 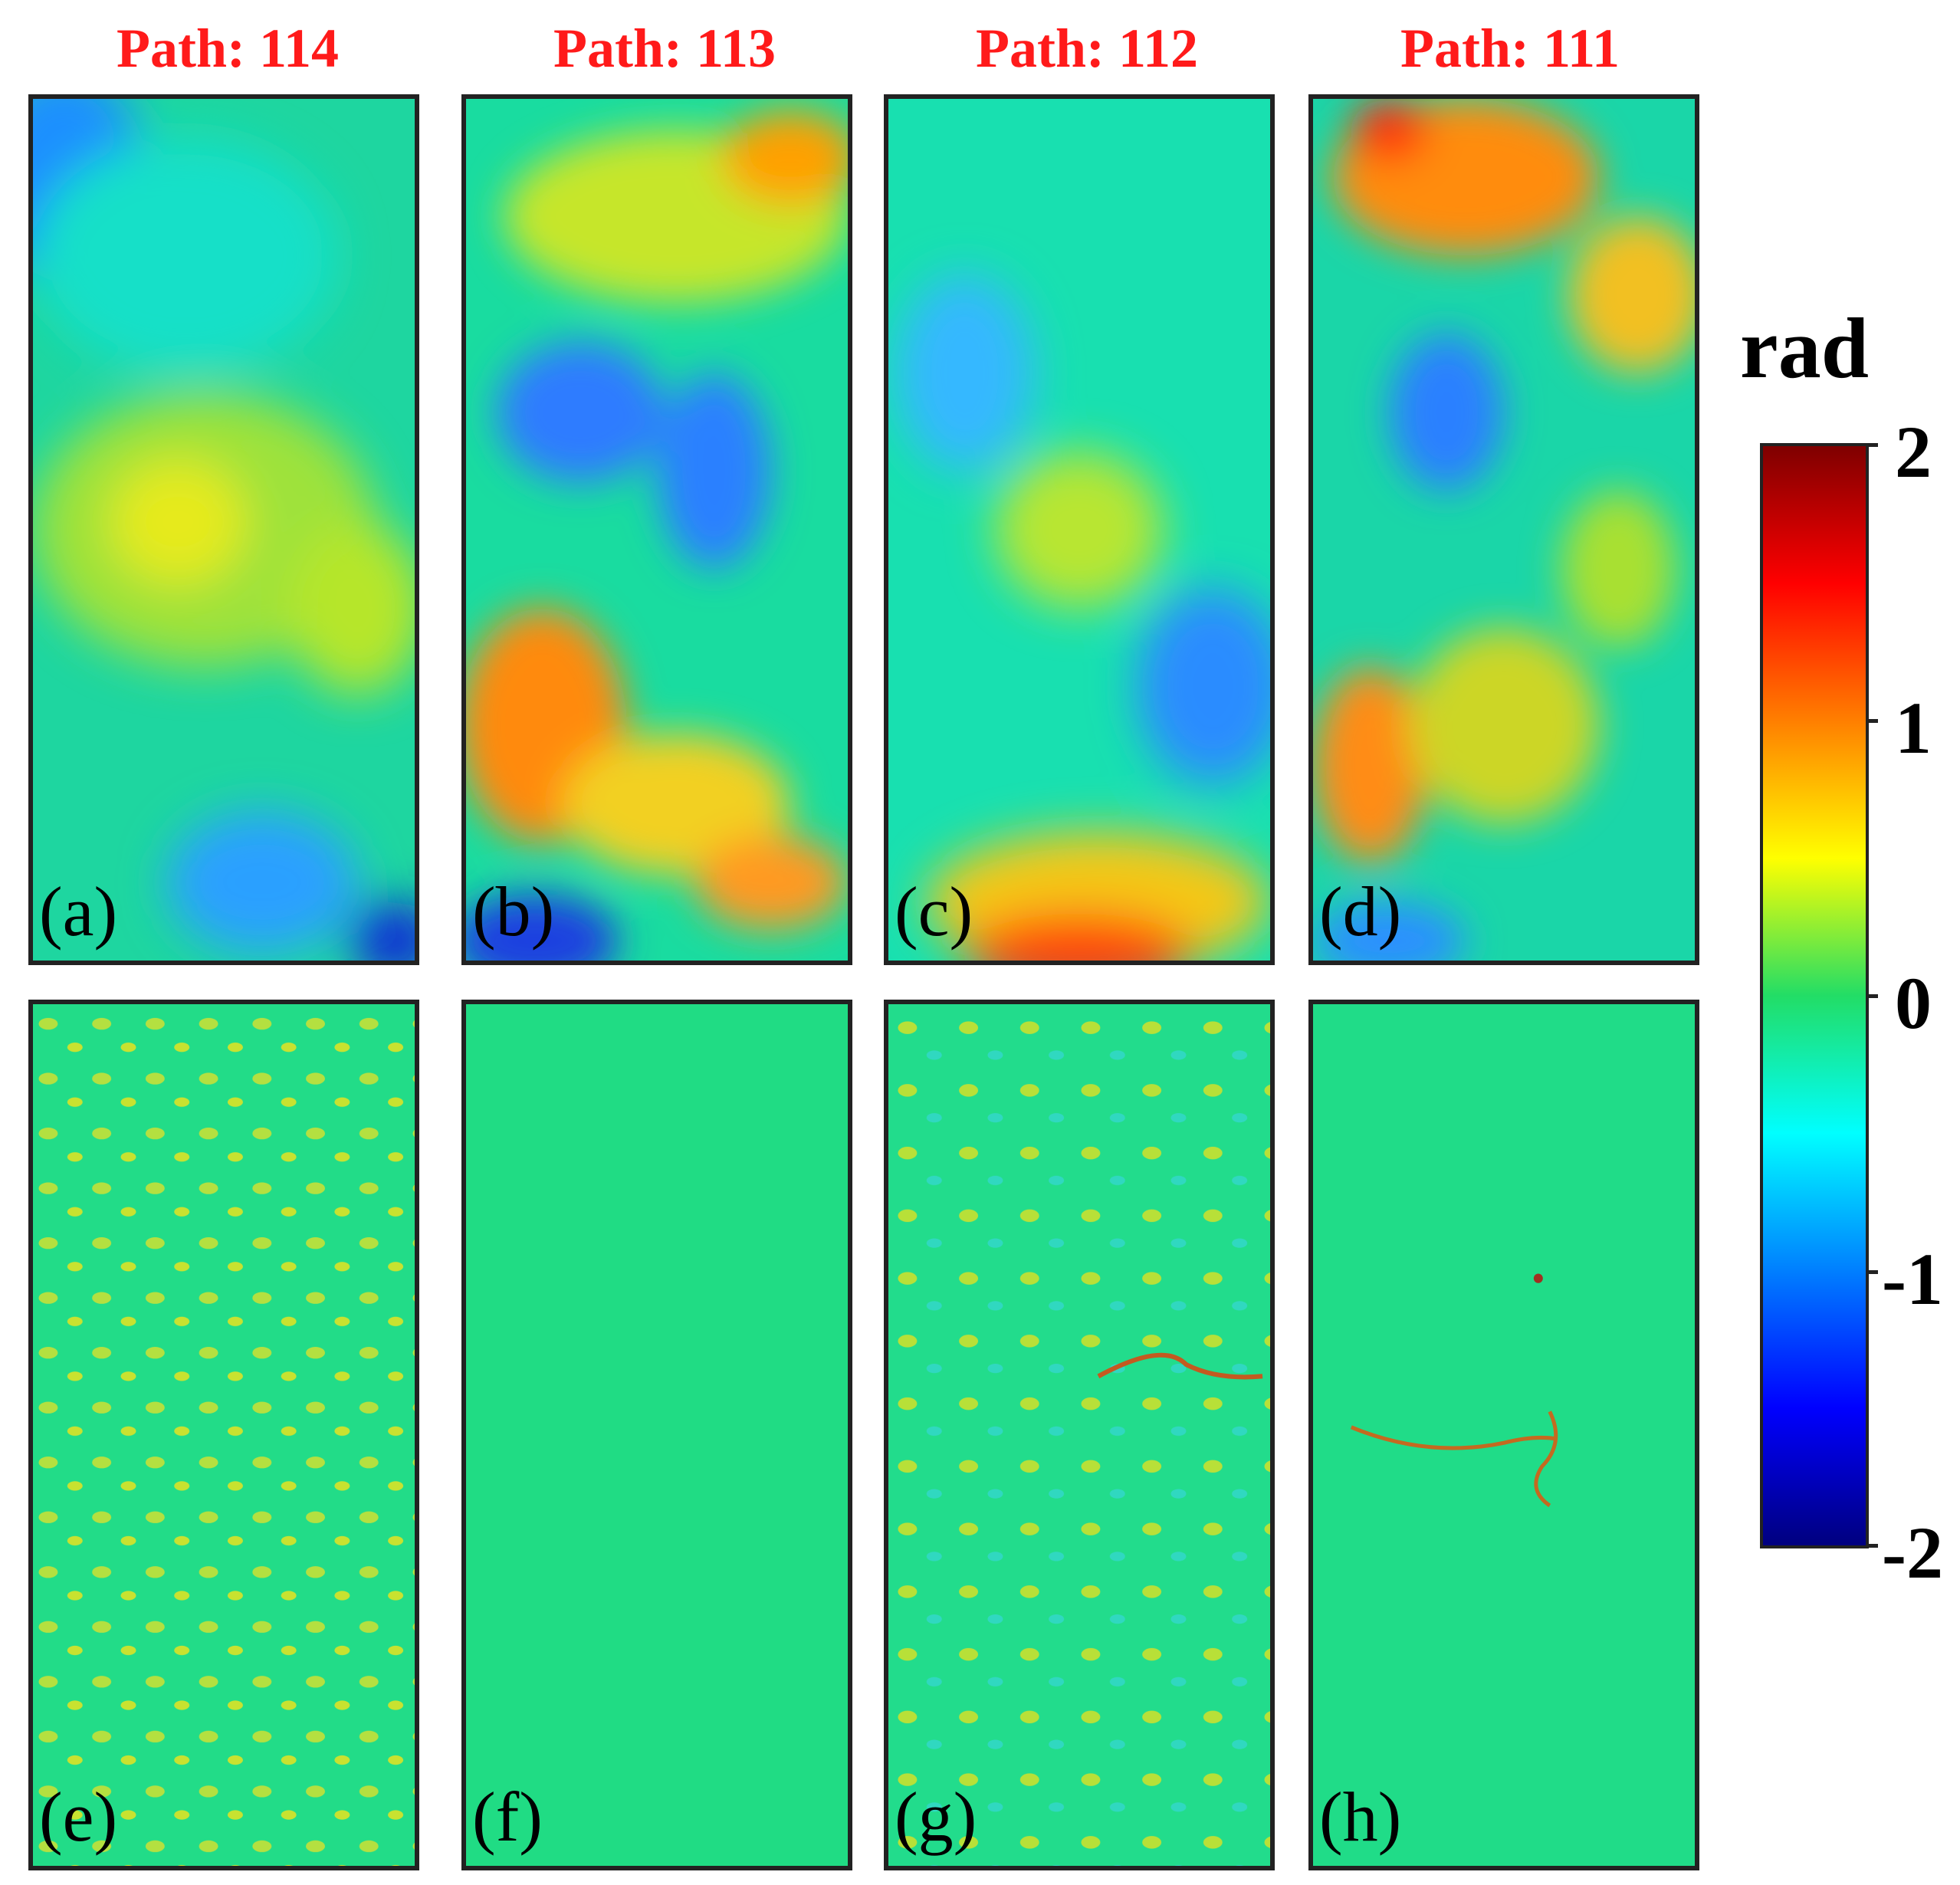 I want to click on colorbar-tick-label: -2, so click(x=1912, y=1553).